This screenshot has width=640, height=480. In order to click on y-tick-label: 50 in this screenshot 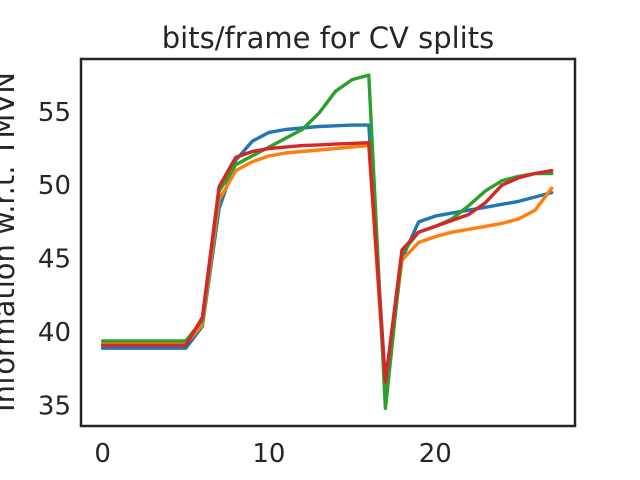, I will do `click(54, 186)`.